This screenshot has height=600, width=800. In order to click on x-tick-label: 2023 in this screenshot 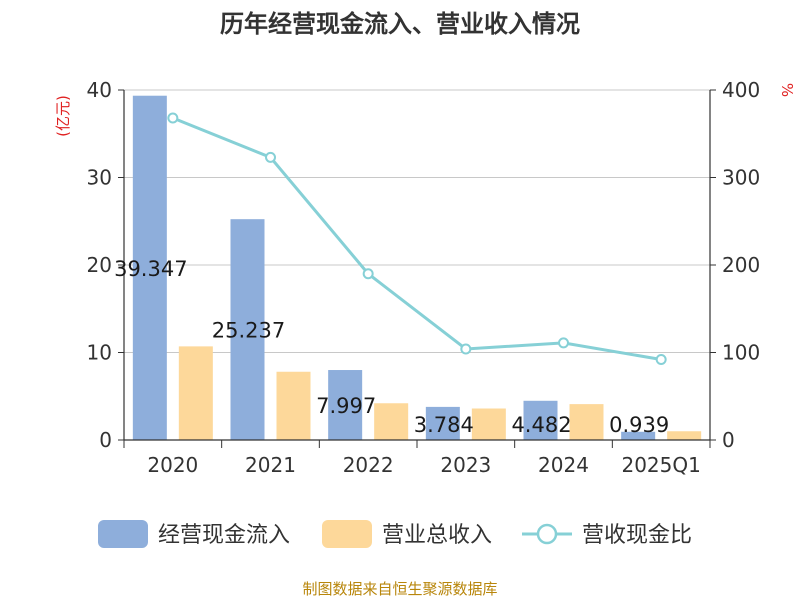, I will do `click(465, 465)`.